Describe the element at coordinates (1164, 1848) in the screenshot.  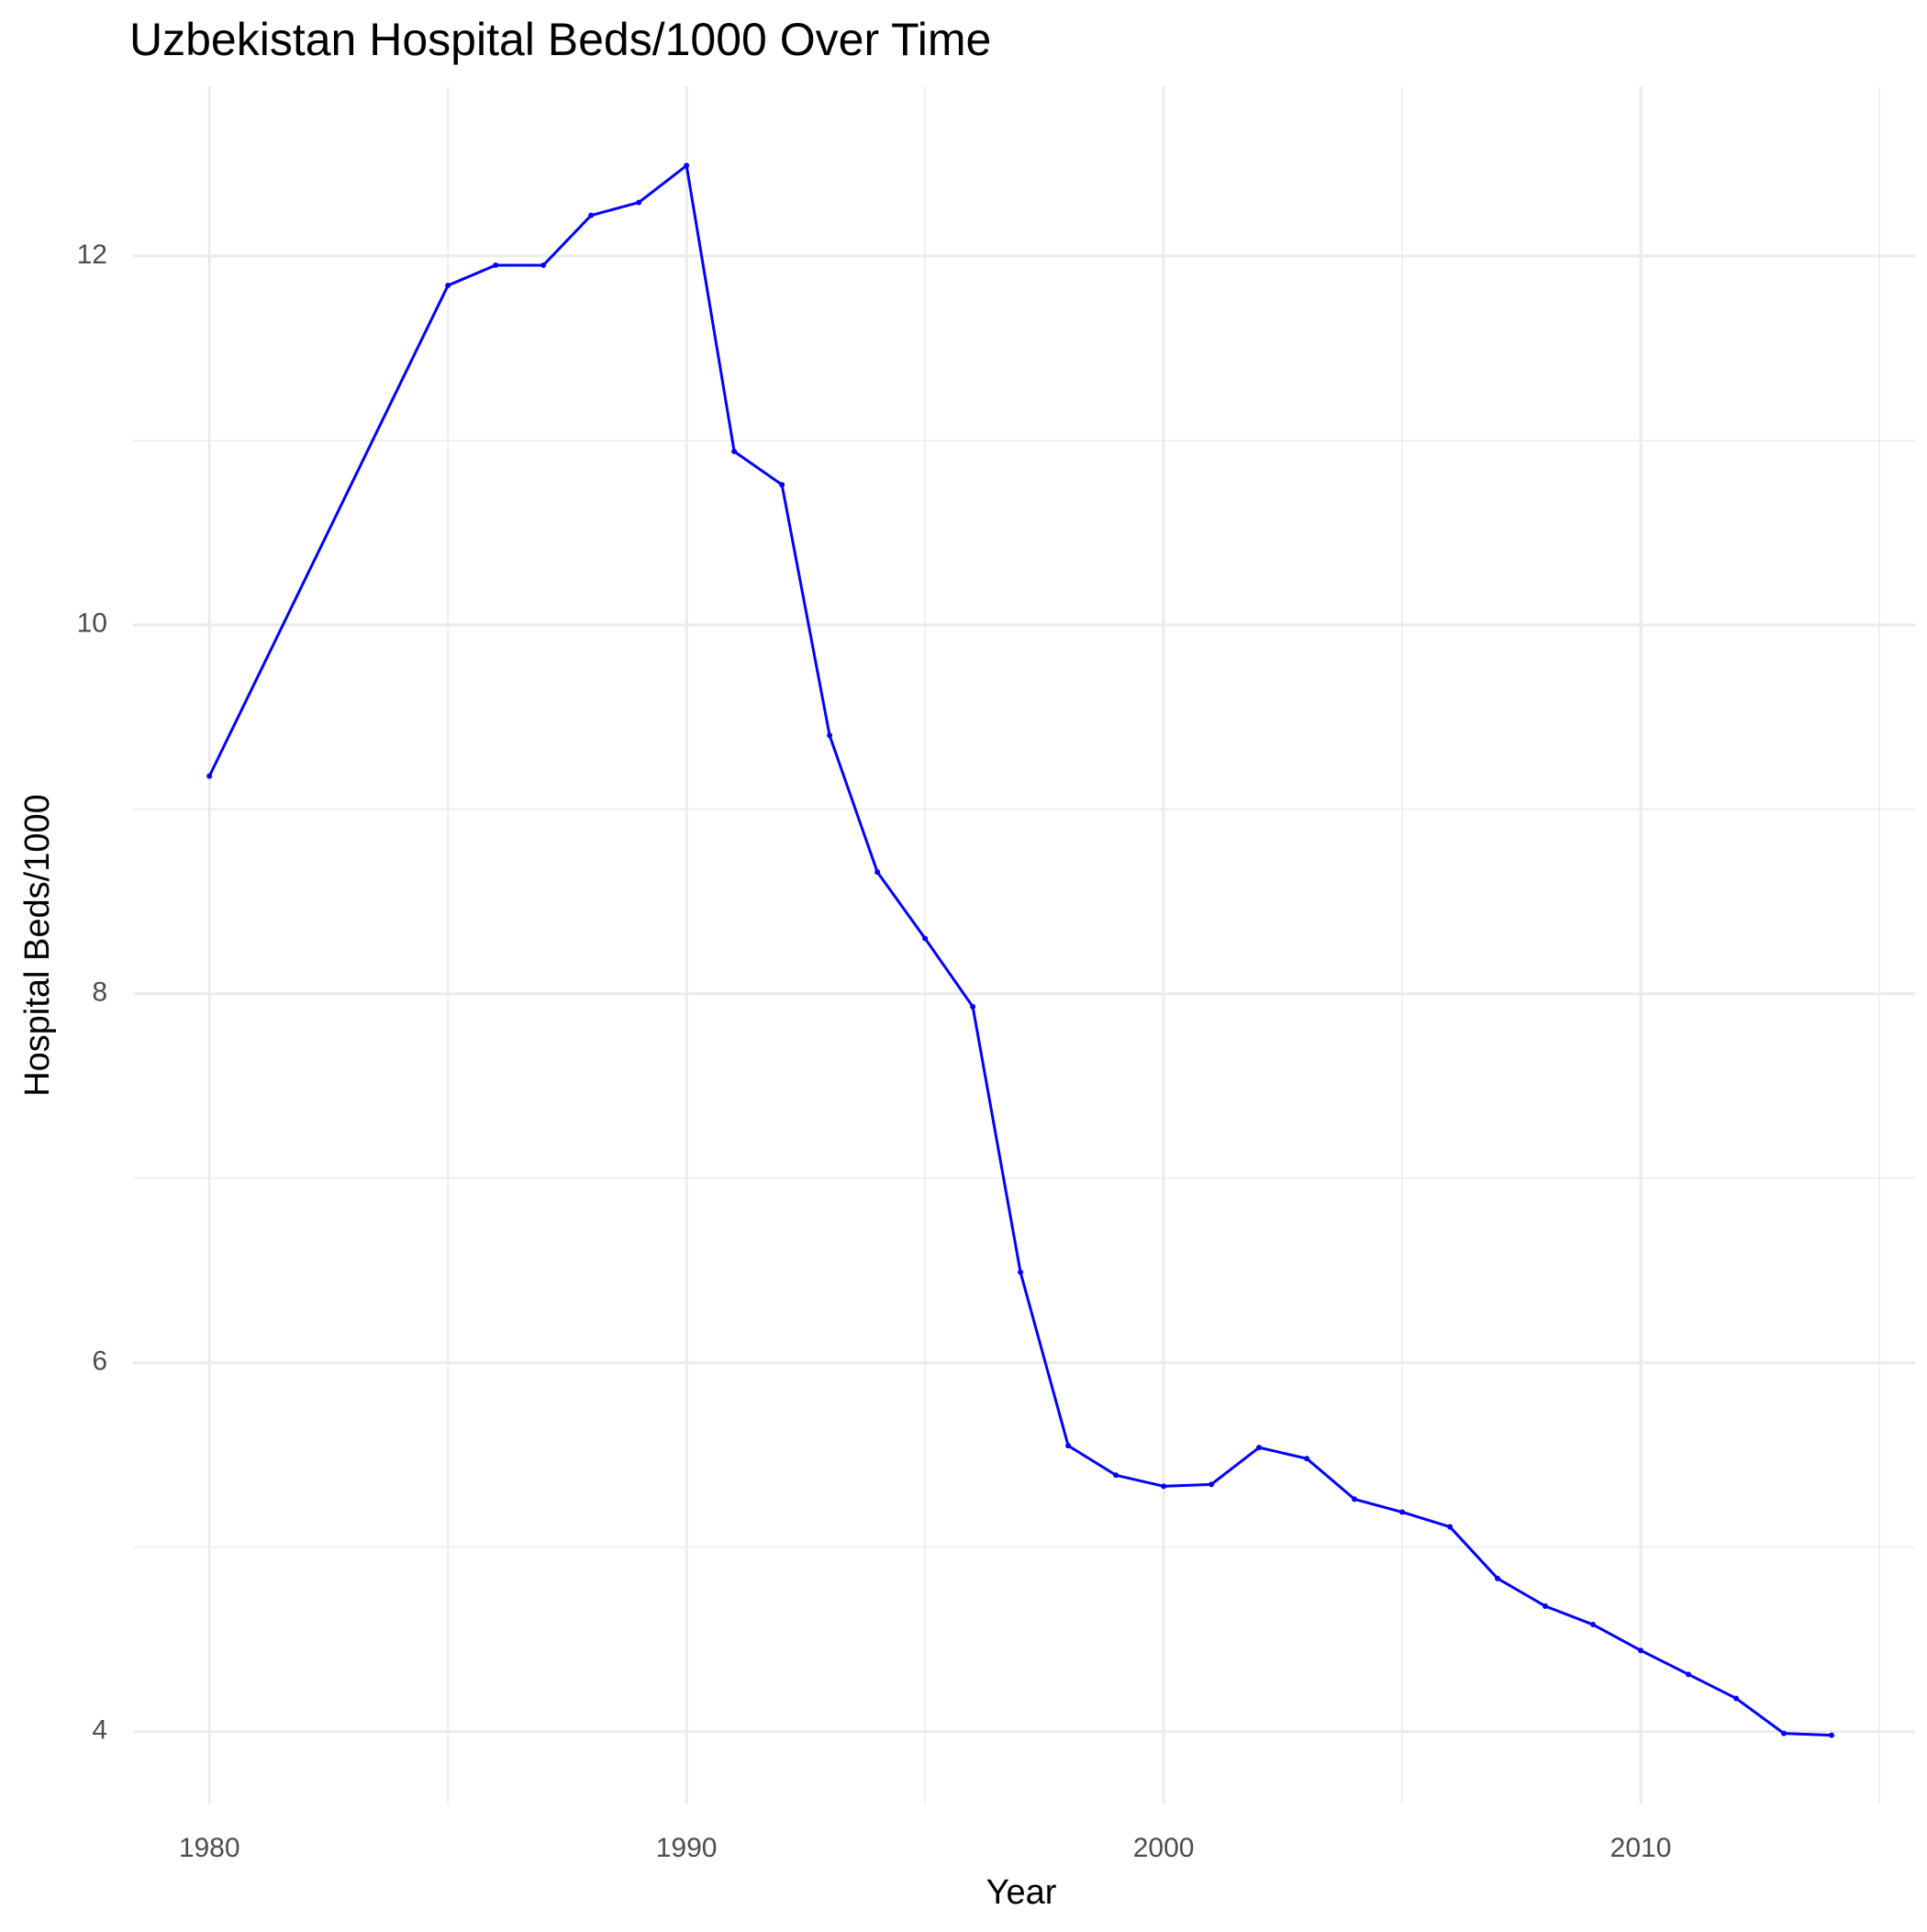
I see `x-tick-label: 2000` at that location.